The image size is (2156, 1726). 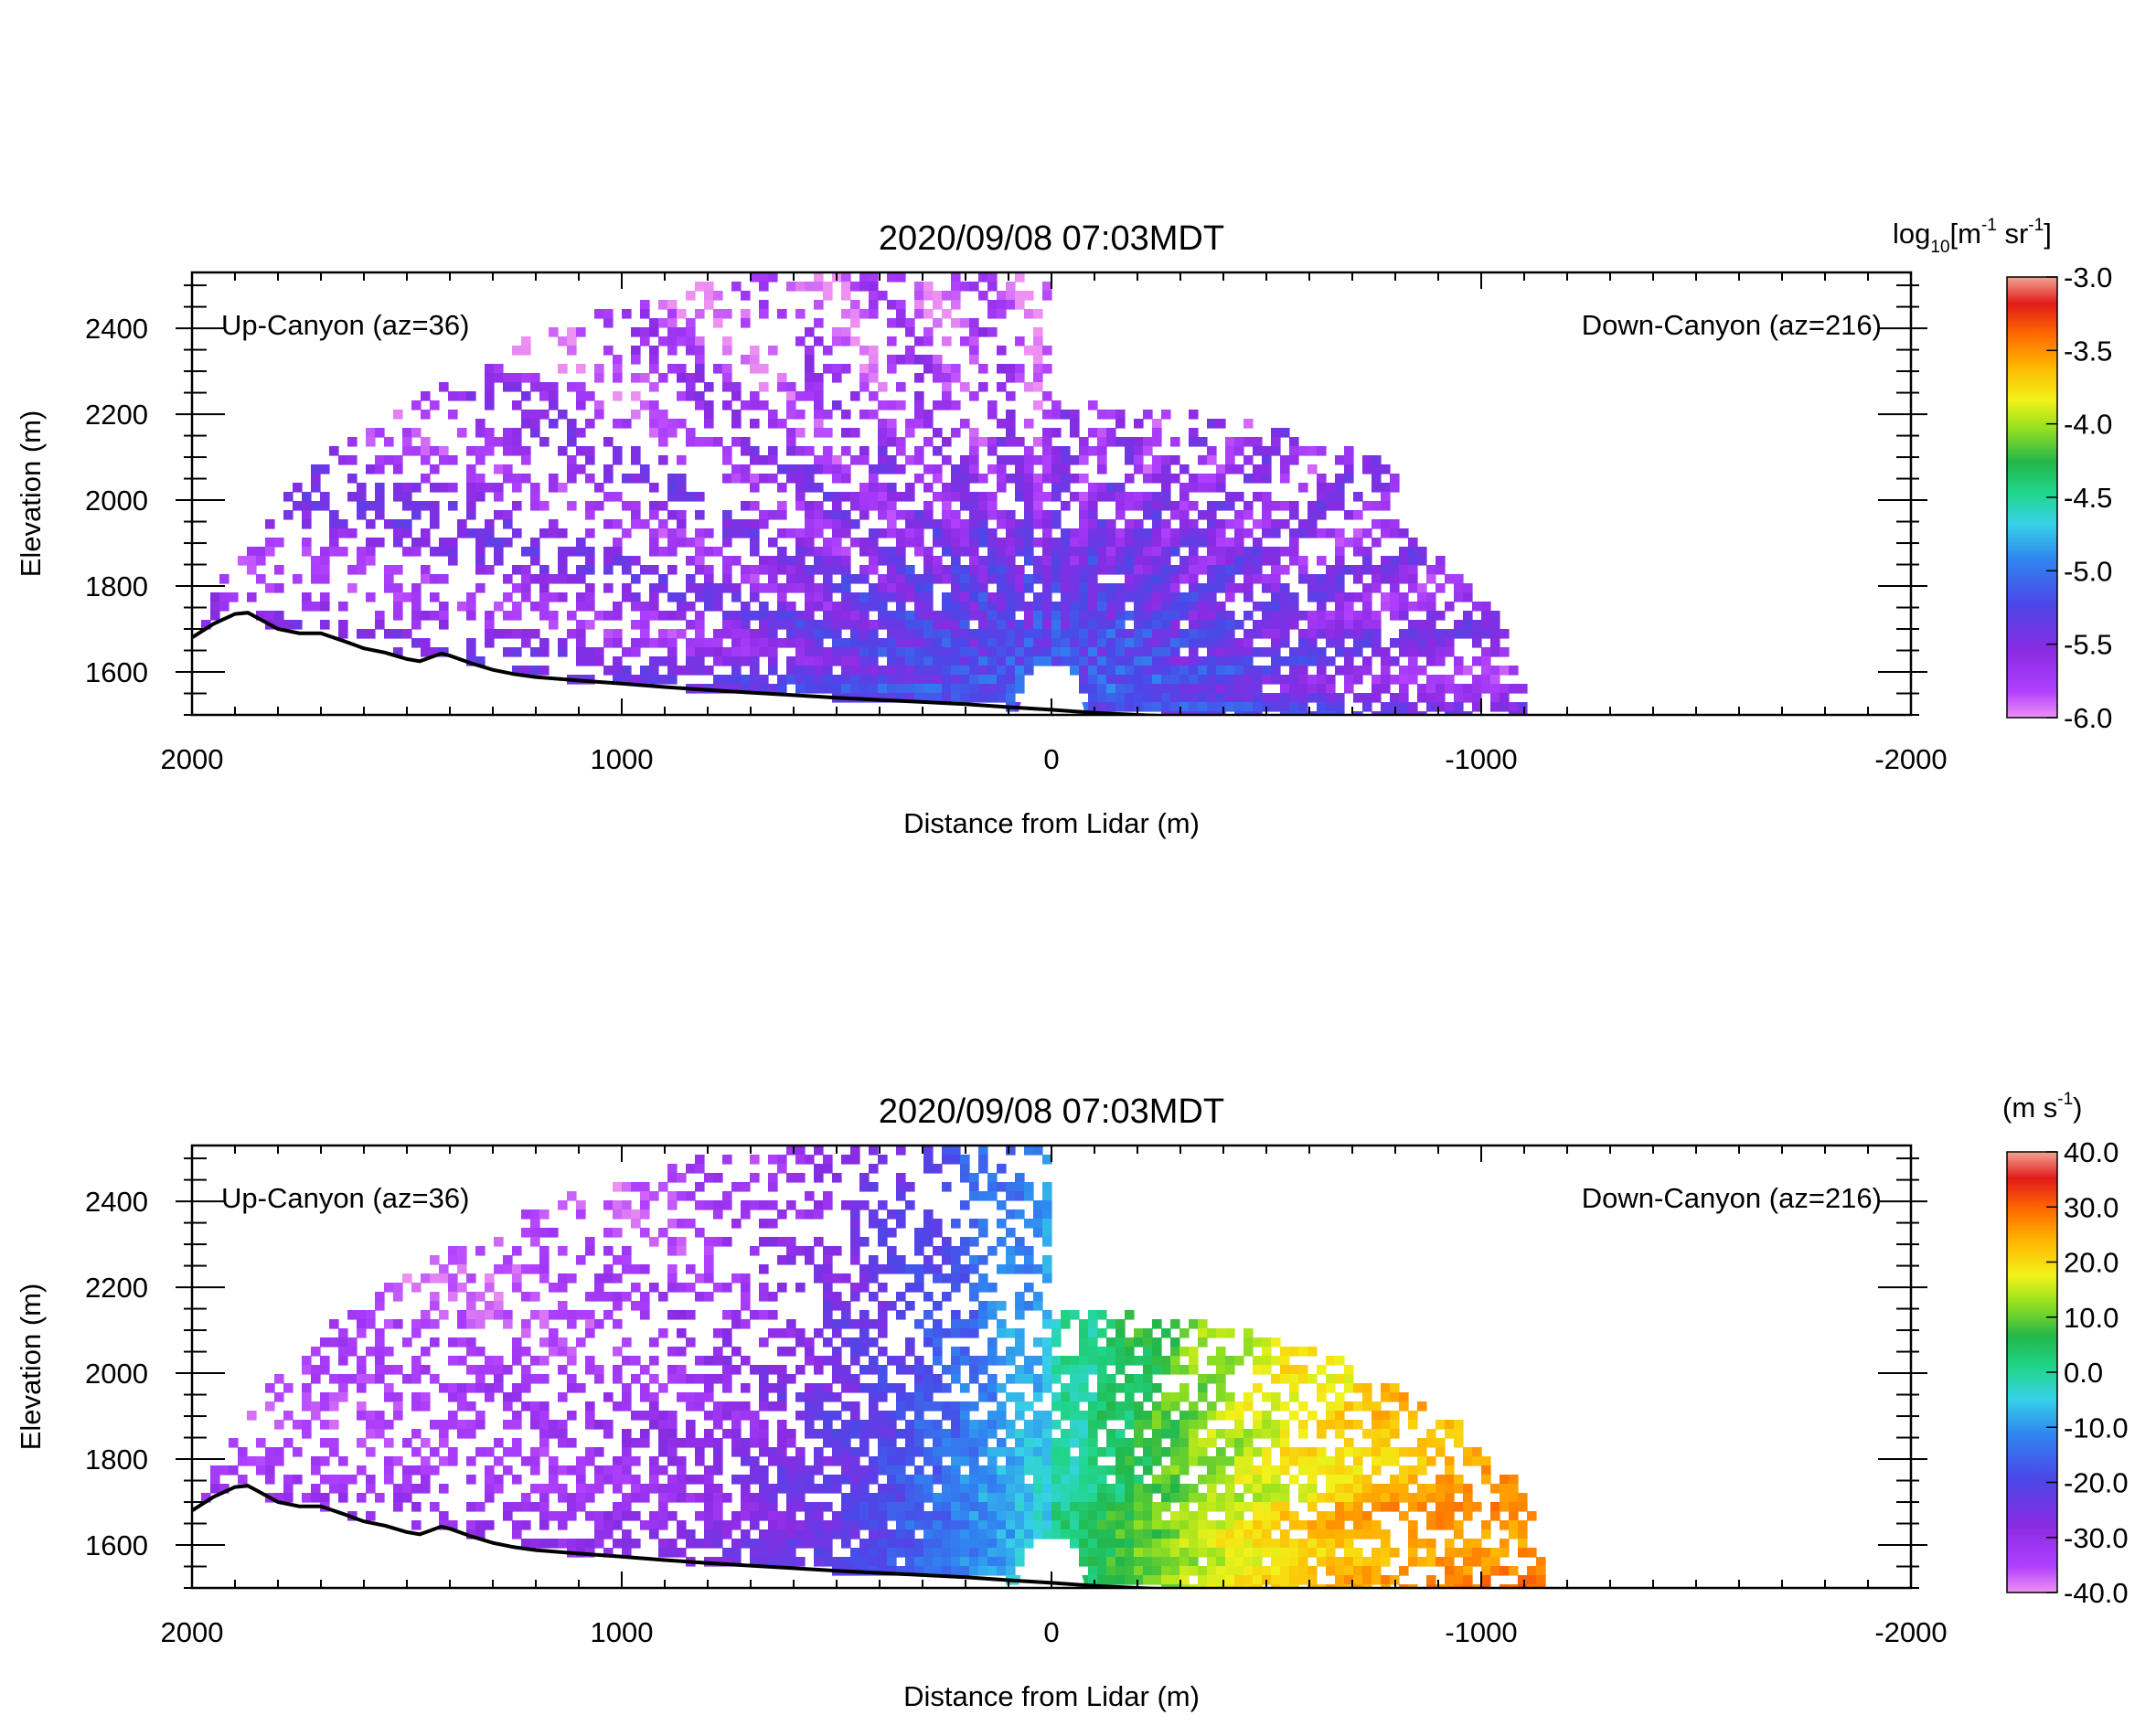 I want to click on y-tick-label: 2000, so click(x=116, y=501).